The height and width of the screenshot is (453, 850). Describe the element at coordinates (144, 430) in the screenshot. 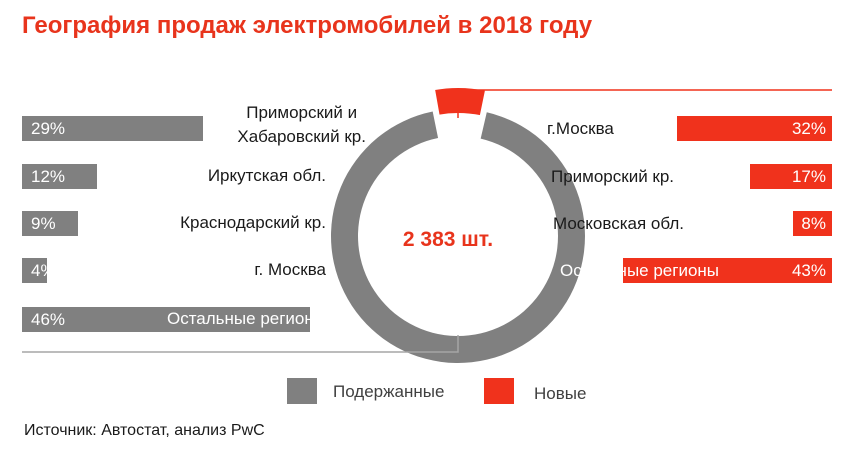

I see `source-note: Источник: Автостат, анализ PwC` at that location.